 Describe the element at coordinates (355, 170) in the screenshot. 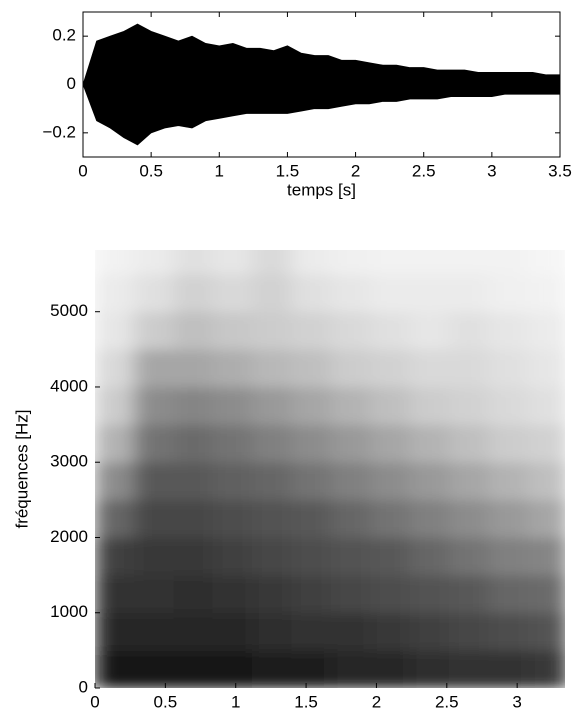

I see `x-tick-label: 2` at that location.